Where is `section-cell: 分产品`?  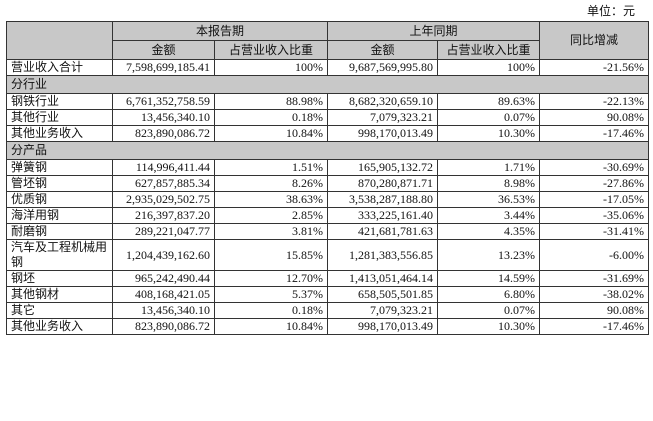 section-cell: 分产品 is located at coordinates (327, 150).